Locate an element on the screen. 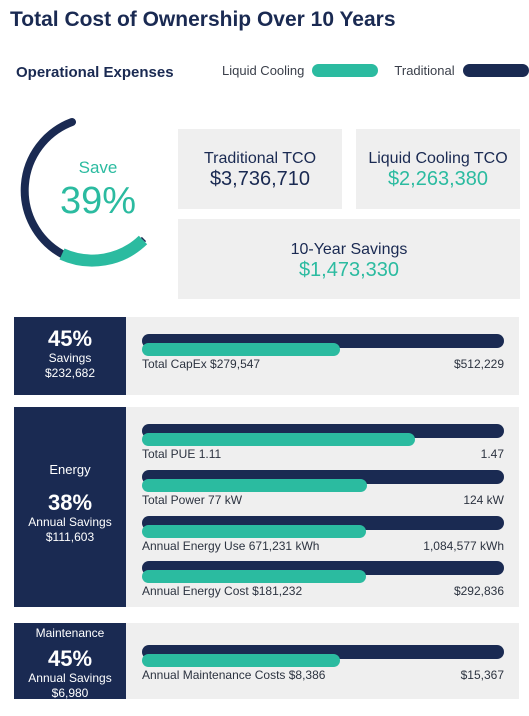 Image resolution: width=529 pixels, height=716 pixels. gauge-track is located at coordinates (48, 188).